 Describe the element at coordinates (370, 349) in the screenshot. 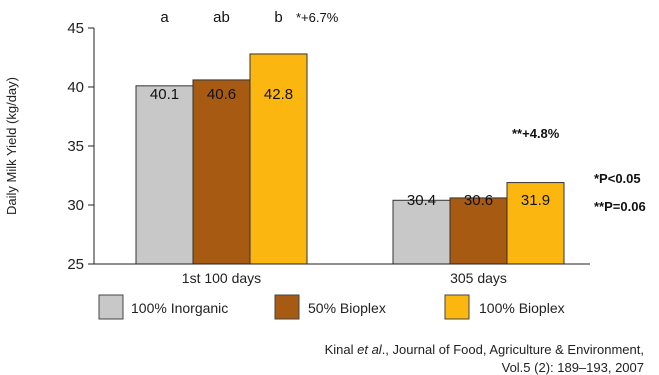

I see `citation-etal: et al` at that location.